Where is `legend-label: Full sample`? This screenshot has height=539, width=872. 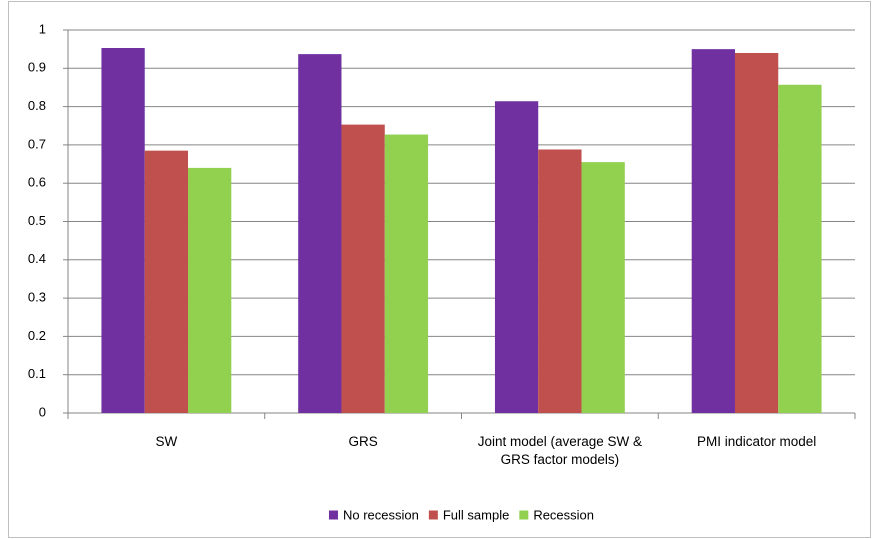 legend-label: Full sample is located at coordinates (476, 514).